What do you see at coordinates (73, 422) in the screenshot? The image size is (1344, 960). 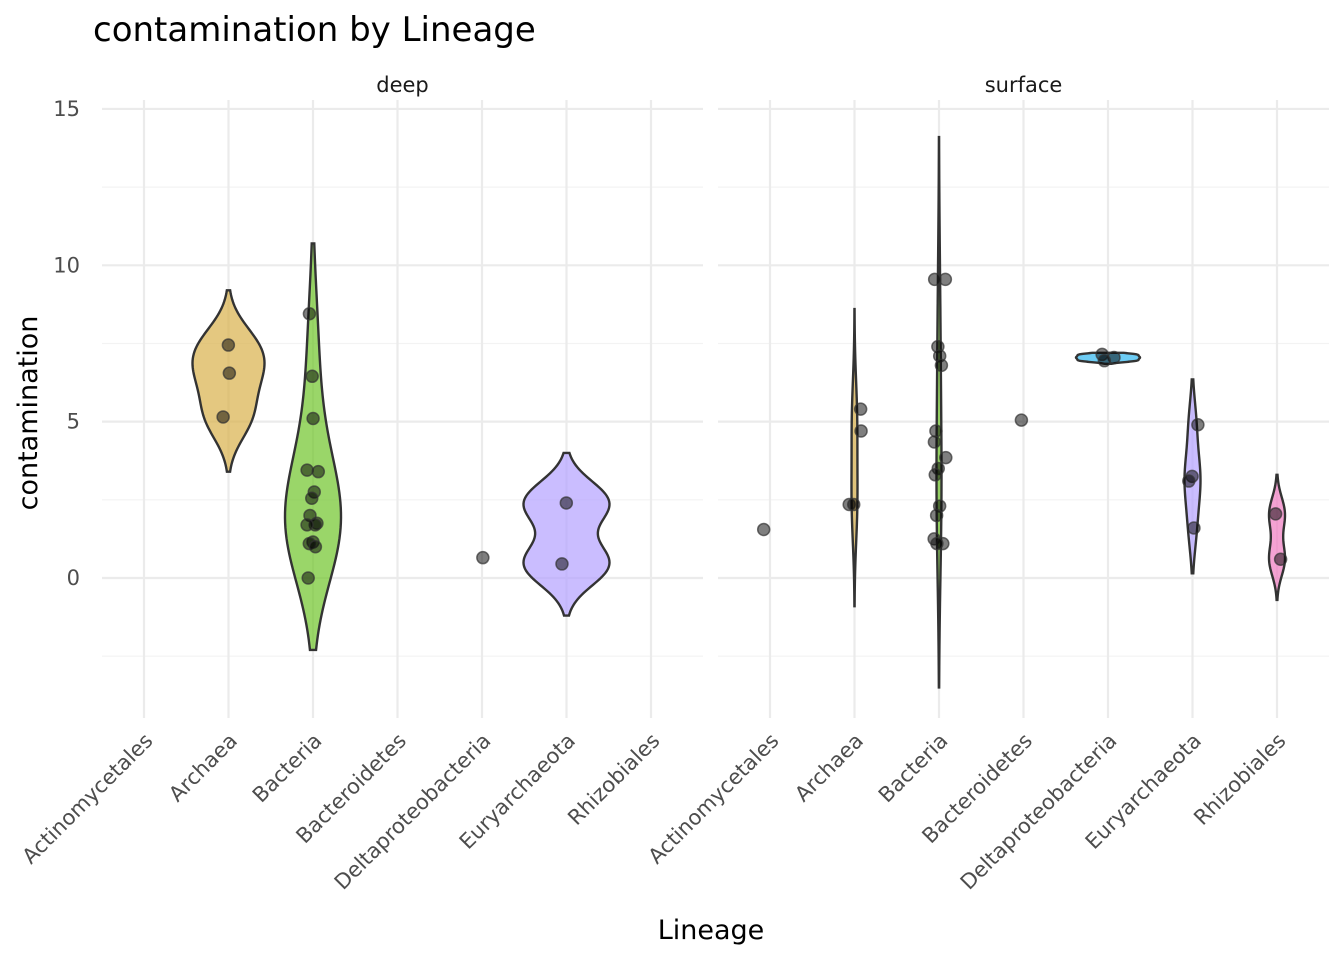 I see `y-tick-label: 5` at bounding box center [73, 422].